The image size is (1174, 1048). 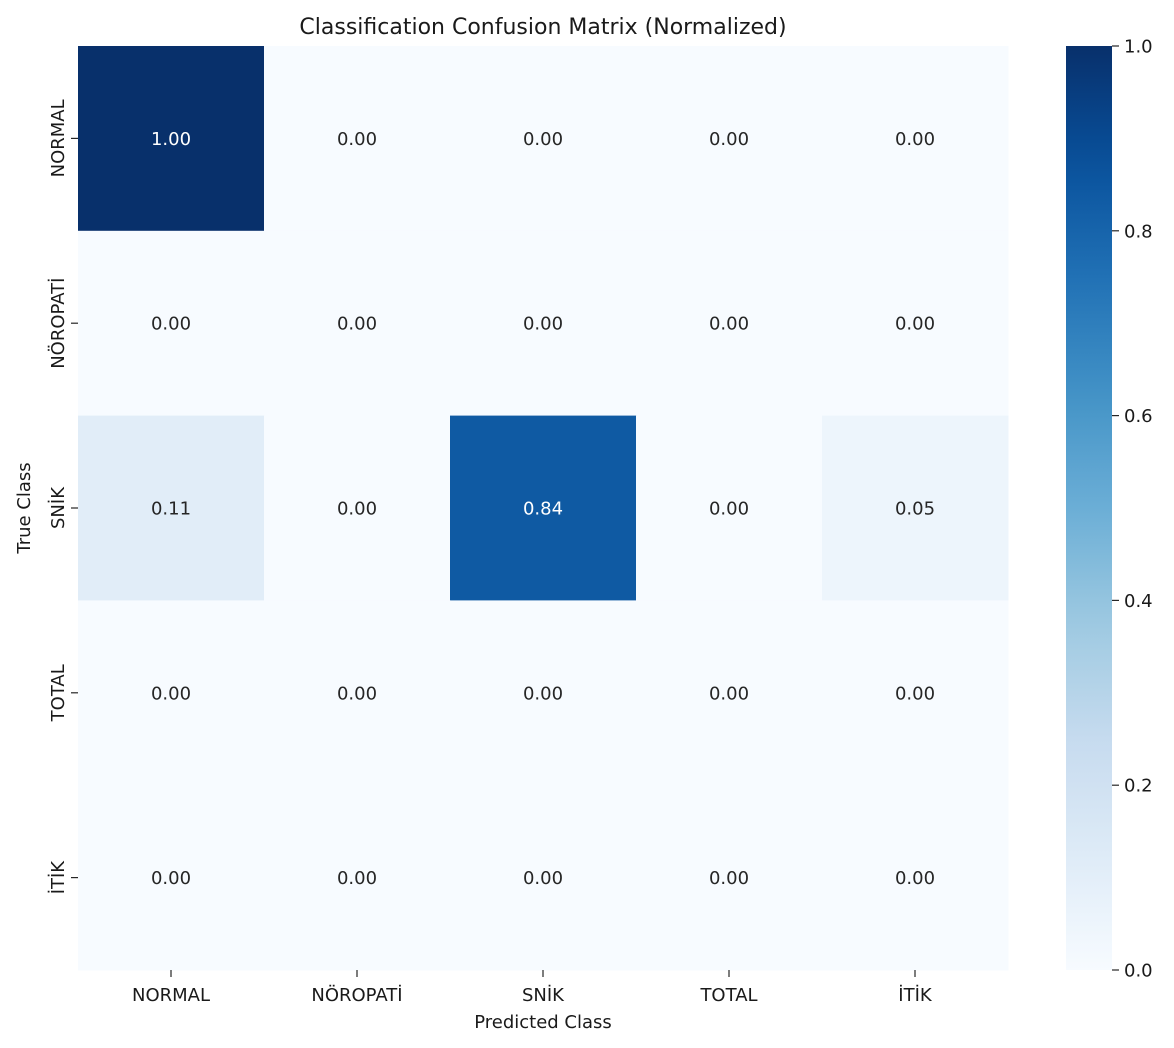 I want to click on x-axis-ticks: NORMAL NÖROPATİ SNİK TOTAL İTİK, so click(x=532, y=988).